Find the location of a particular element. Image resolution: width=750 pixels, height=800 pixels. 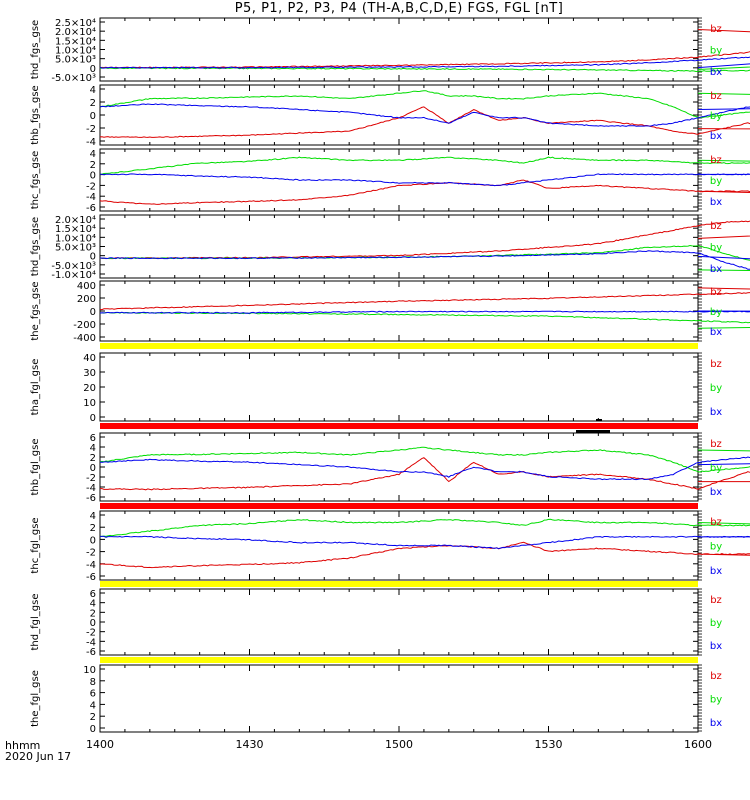

date-label: 2020 Jun 17 is located at coordinates (38, 756).